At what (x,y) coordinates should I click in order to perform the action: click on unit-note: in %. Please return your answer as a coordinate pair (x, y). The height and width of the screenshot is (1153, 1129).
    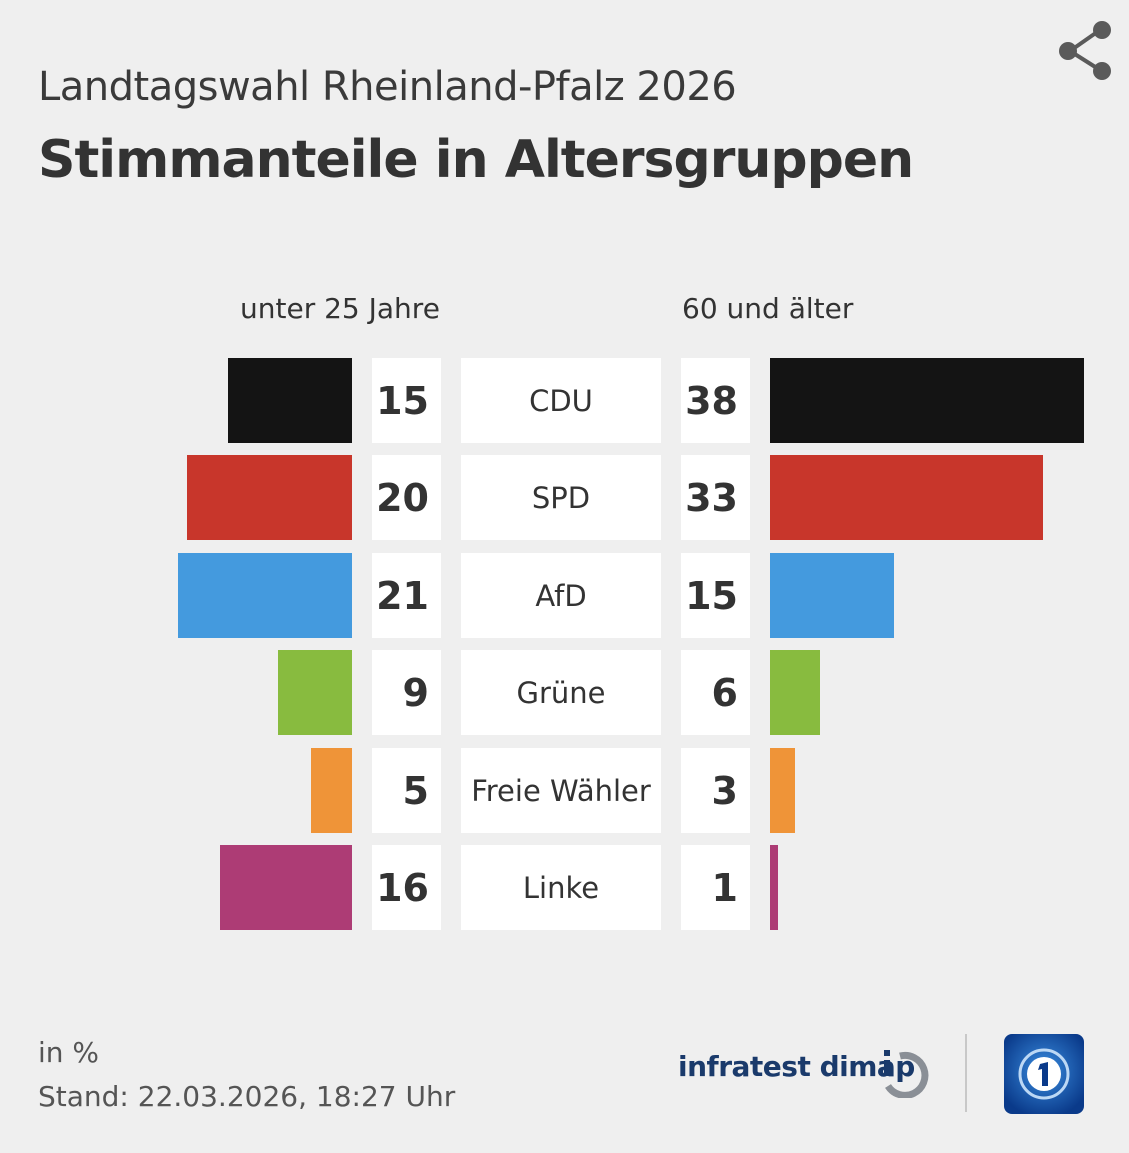
    Looking at the image, I should click on (69, 1052).